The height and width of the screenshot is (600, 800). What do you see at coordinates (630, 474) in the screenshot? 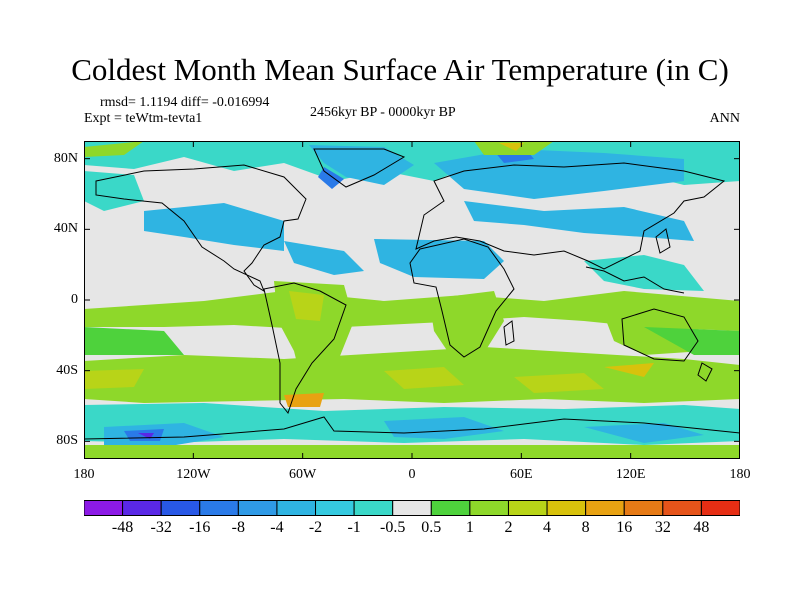
I see `x-tick-label: 120E` at bounding box center [630, 474].